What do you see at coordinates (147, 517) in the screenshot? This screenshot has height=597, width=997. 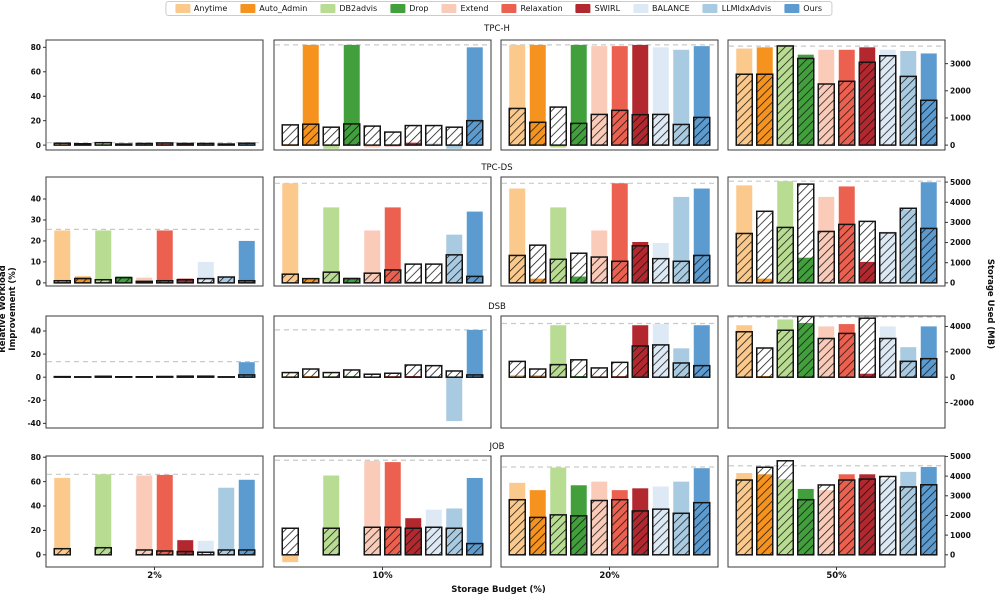 I see `subplot-job-2%: 0 20 40 60 80 2%` at bounding box center [147, 517].